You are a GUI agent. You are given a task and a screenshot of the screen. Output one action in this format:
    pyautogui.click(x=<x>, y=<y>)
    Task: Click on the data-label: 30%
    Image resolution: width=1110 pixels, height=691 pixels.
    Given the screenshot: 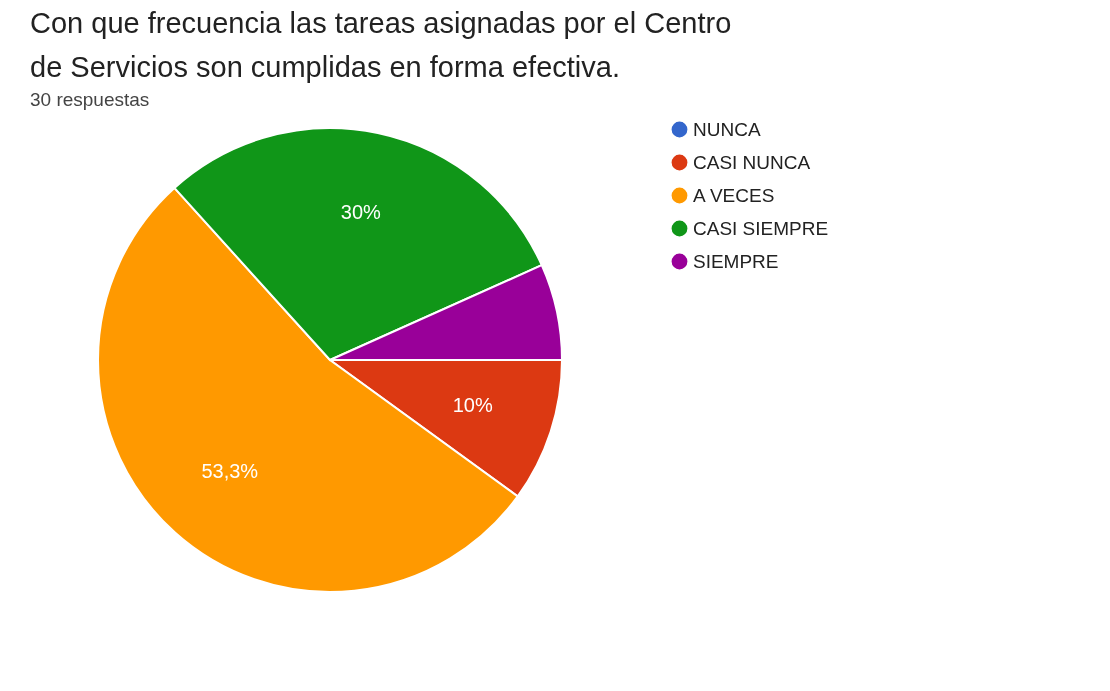 What is the action you would take?
    pyautogui.click(x=361, y=212)
    